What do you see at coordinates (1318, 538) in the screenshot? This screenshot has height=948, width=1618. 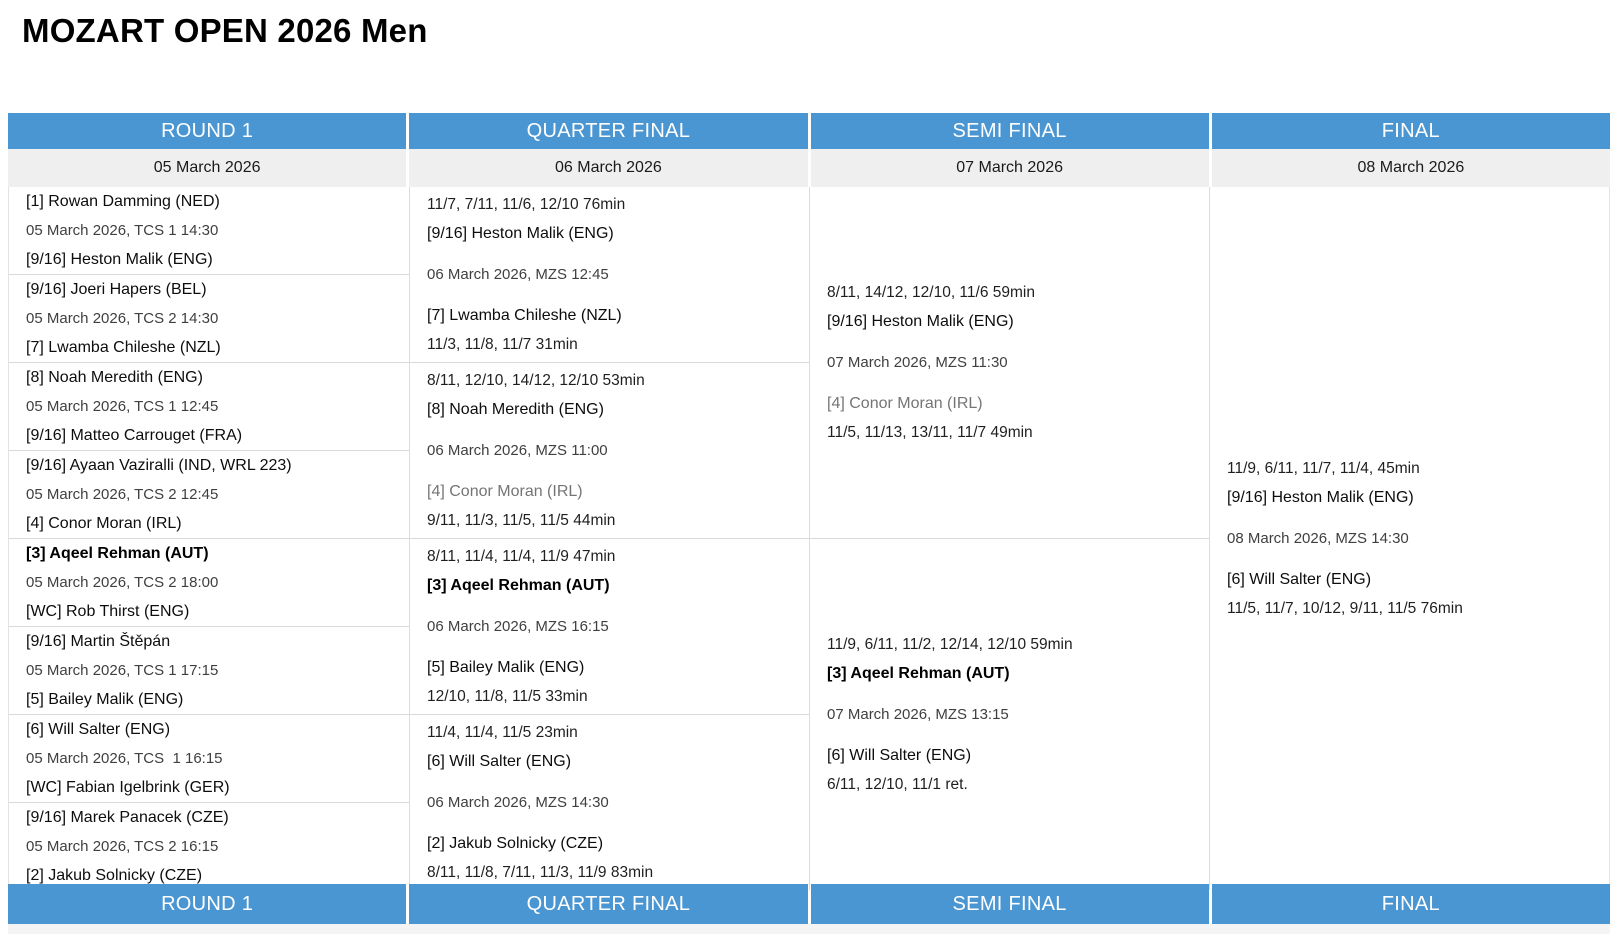 I see `match-schedule: 08 March 2026, MZS 14:30` at bounding box center [1318, 538].